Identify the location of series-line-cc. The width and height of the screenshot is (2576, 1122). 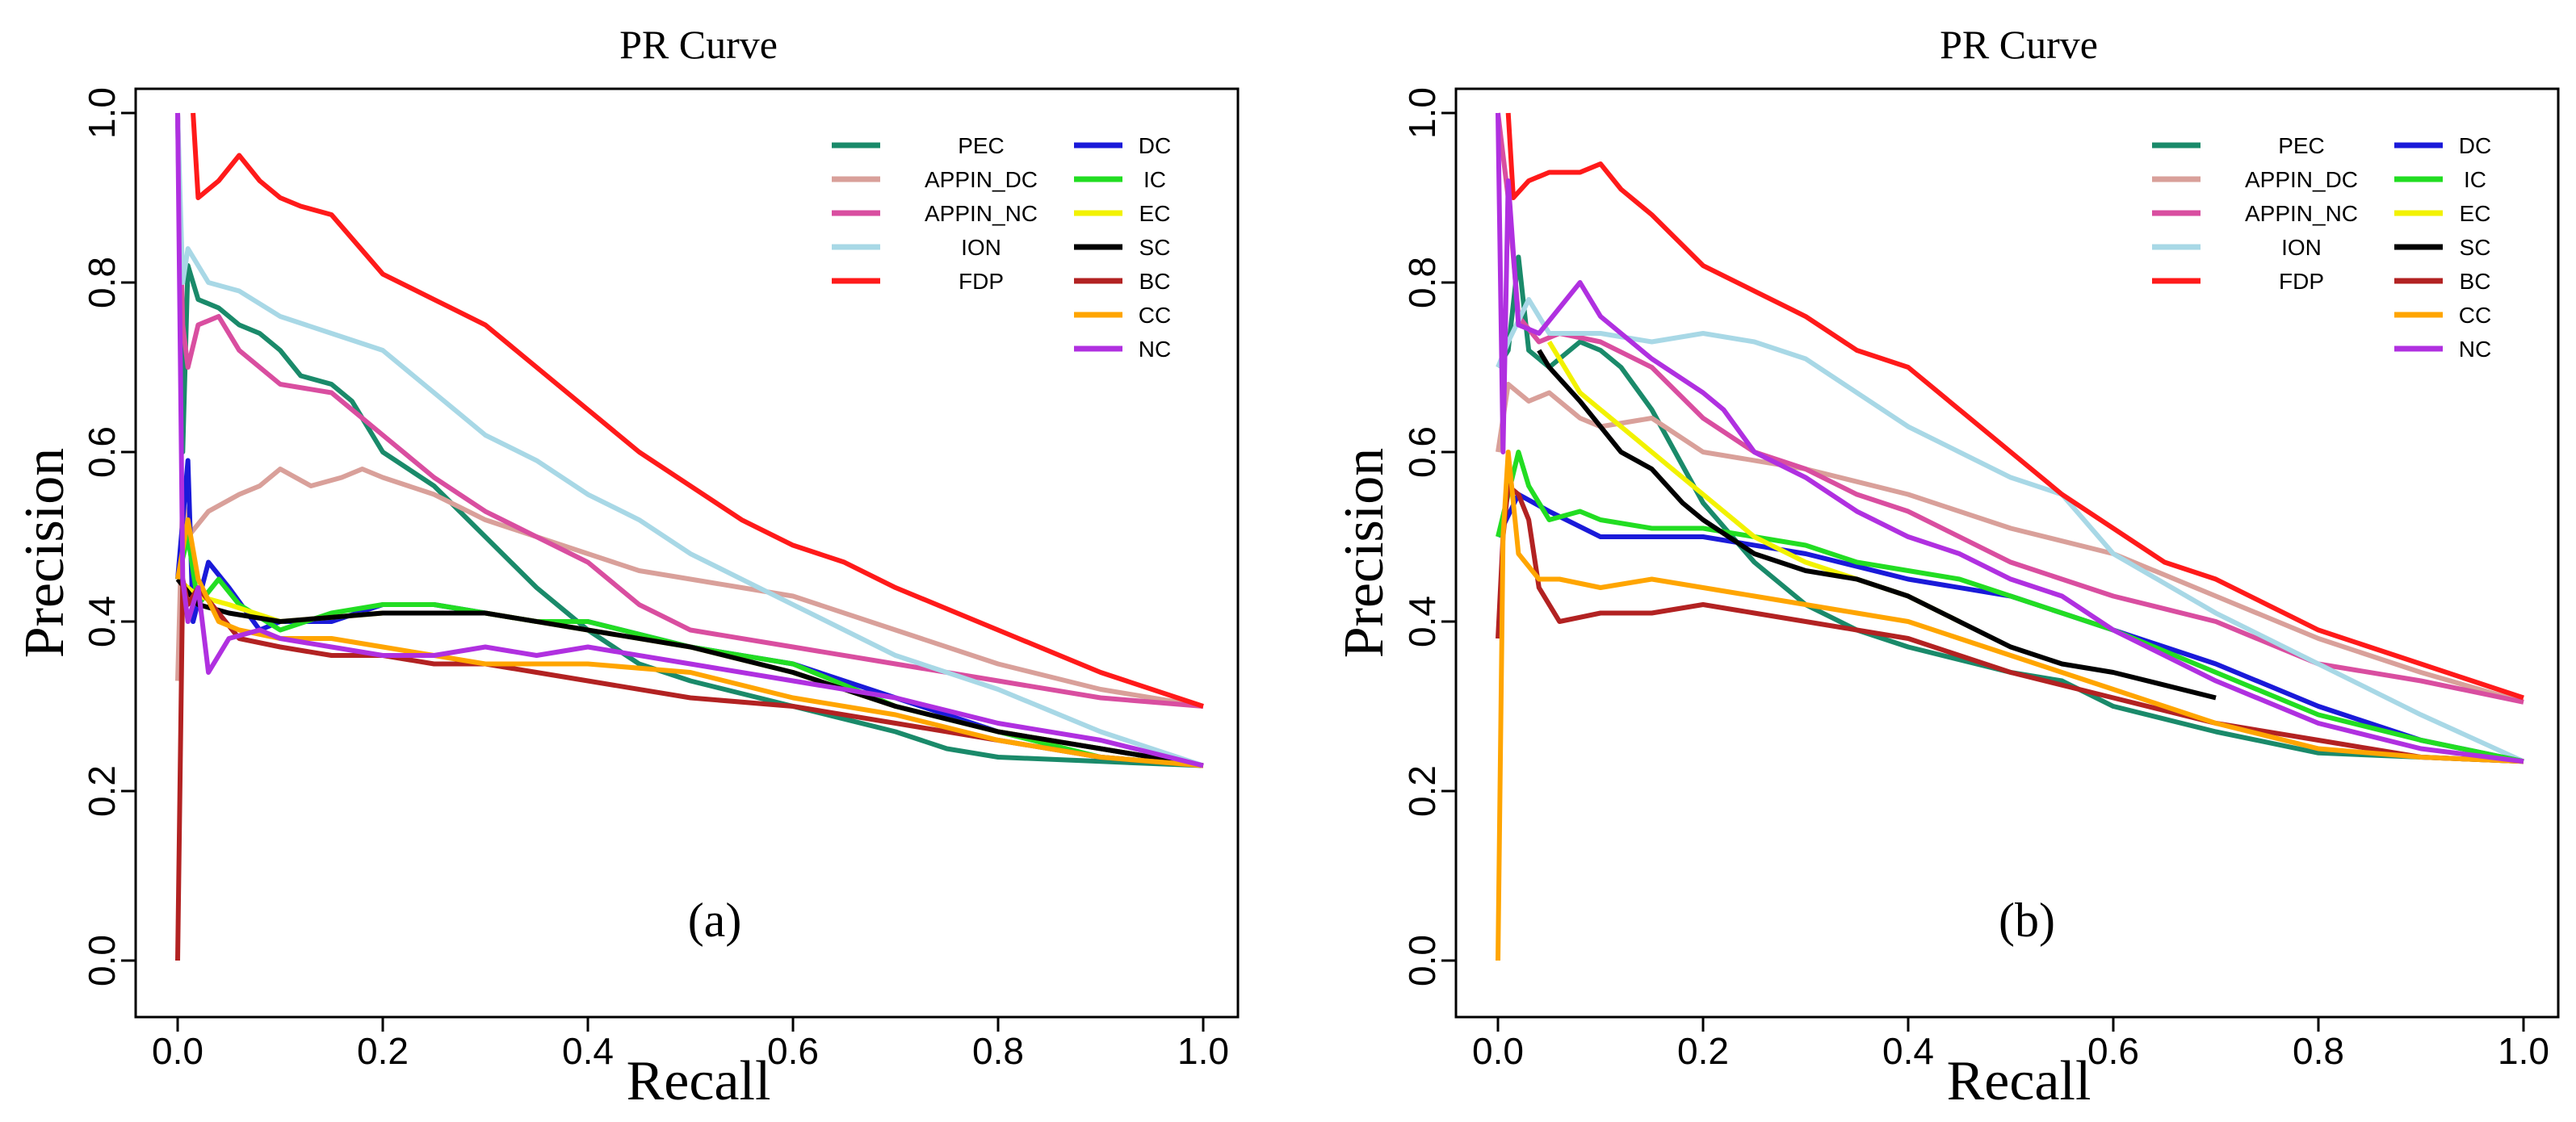
(689, 642).